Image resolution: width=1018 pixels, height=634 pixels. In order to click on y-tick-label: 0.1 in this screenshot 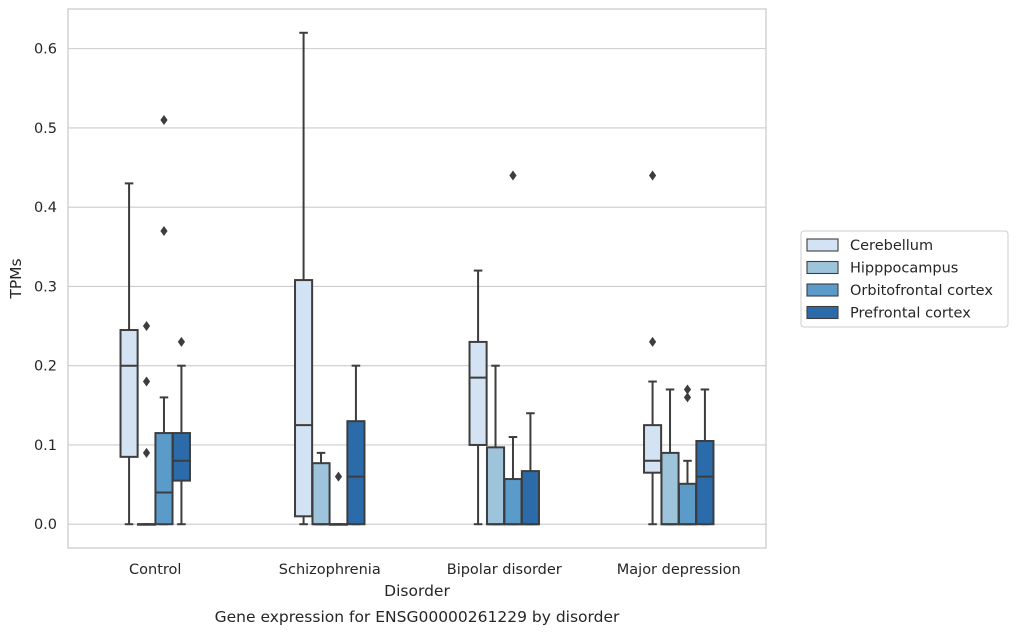, I will do `click(45, 446)`.